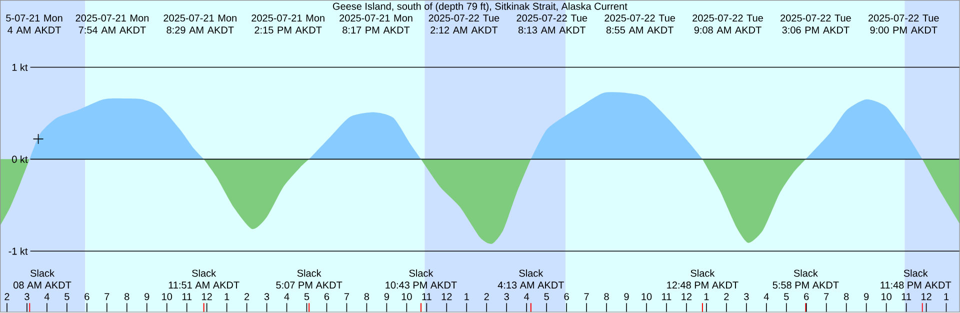 The height and width of the screenshot is (313, 960). What do you see at coordinates (20, 68) in the screenshot?
I see `y-tick-label: 1 kt` at bounding box center [20, 68].